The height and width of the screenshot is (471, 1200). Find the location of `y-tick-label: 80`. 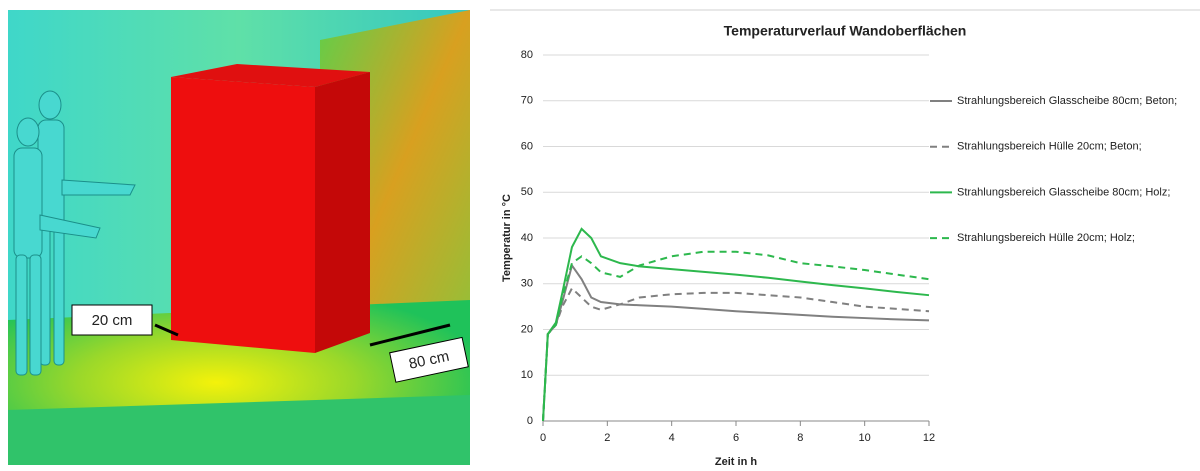

y-tick-label: 80 is located at coordinates (527, 55).